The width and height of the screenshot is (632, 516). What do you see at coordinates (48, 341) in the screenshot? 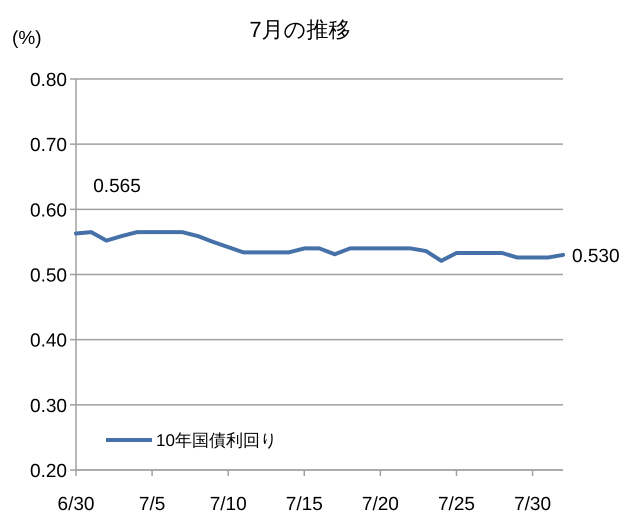
I see `y-tick-label: 0.40` at bounding box center [48, 341].